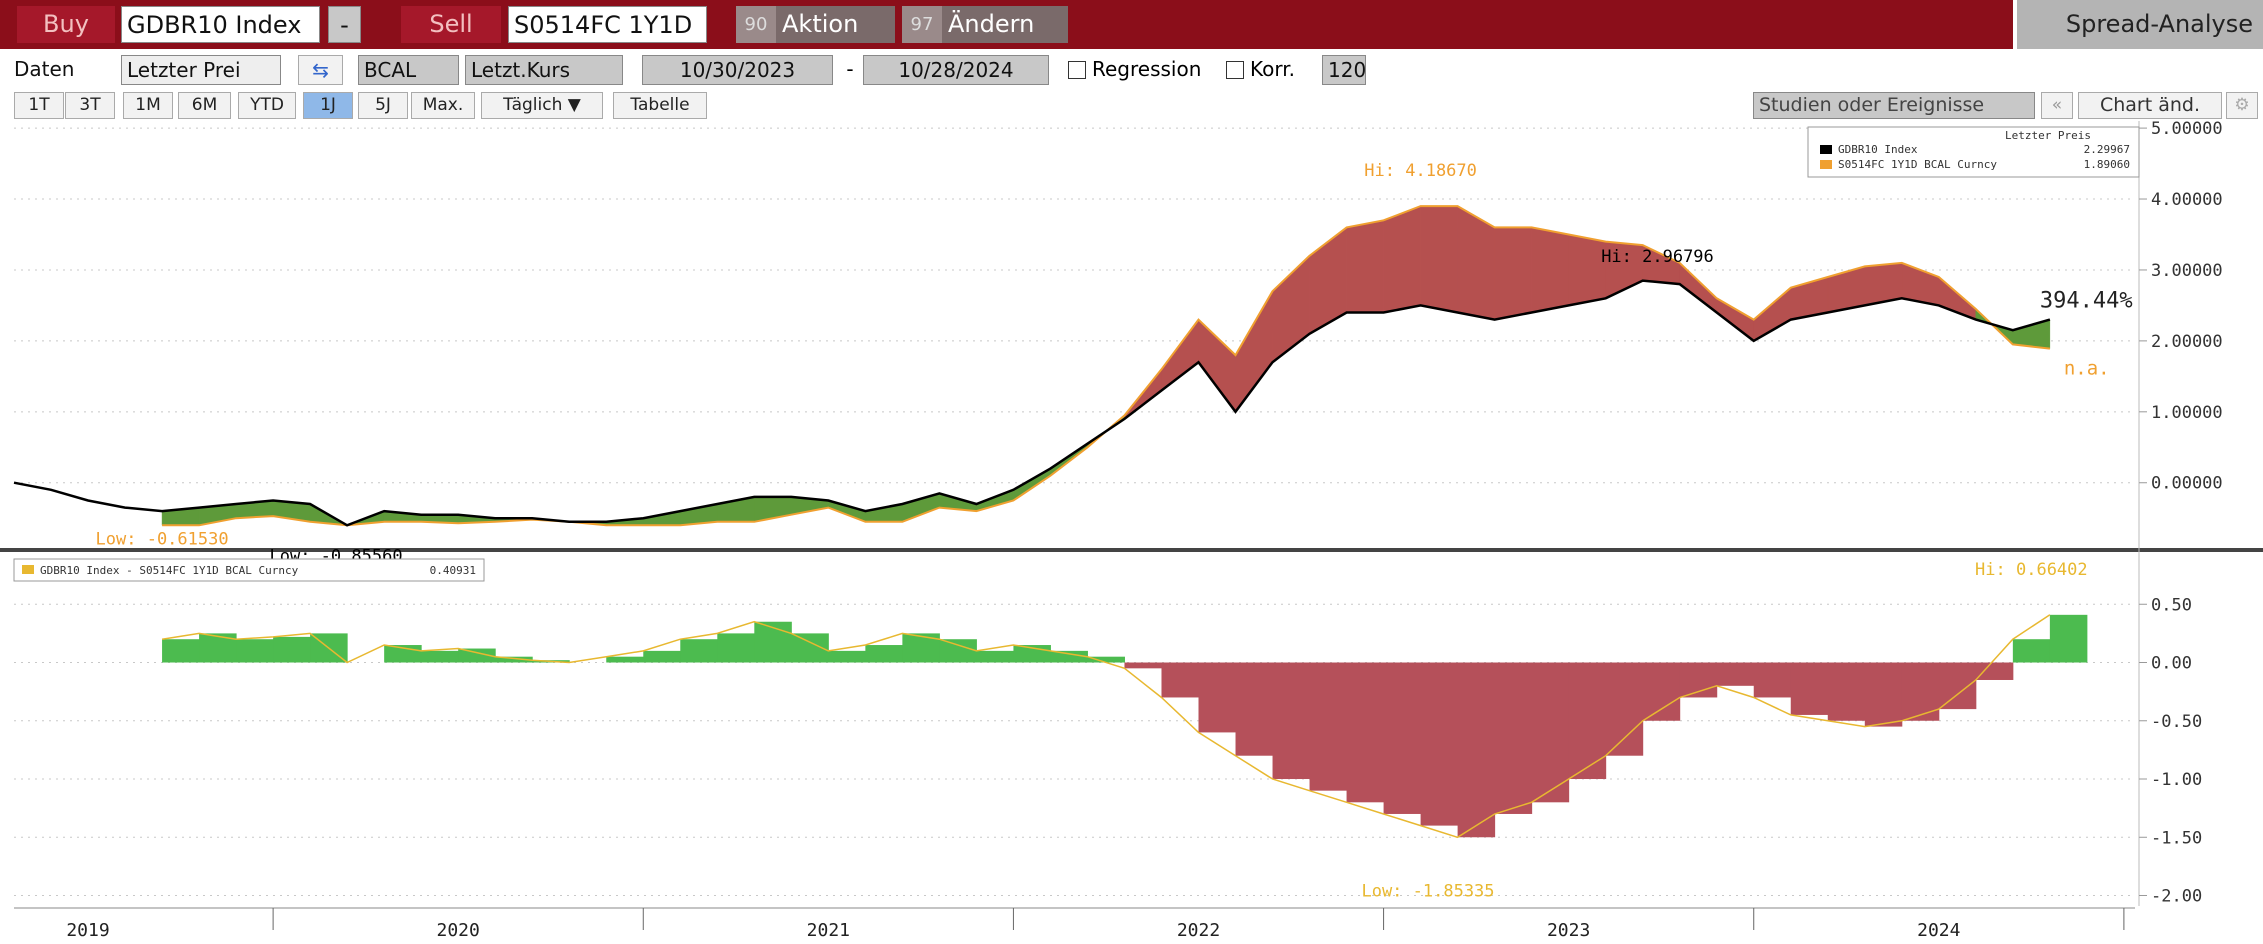  Describe the element at coordinates (2176, 838) in the screenshot. I see `y-tick-label: -1.50` at that location.